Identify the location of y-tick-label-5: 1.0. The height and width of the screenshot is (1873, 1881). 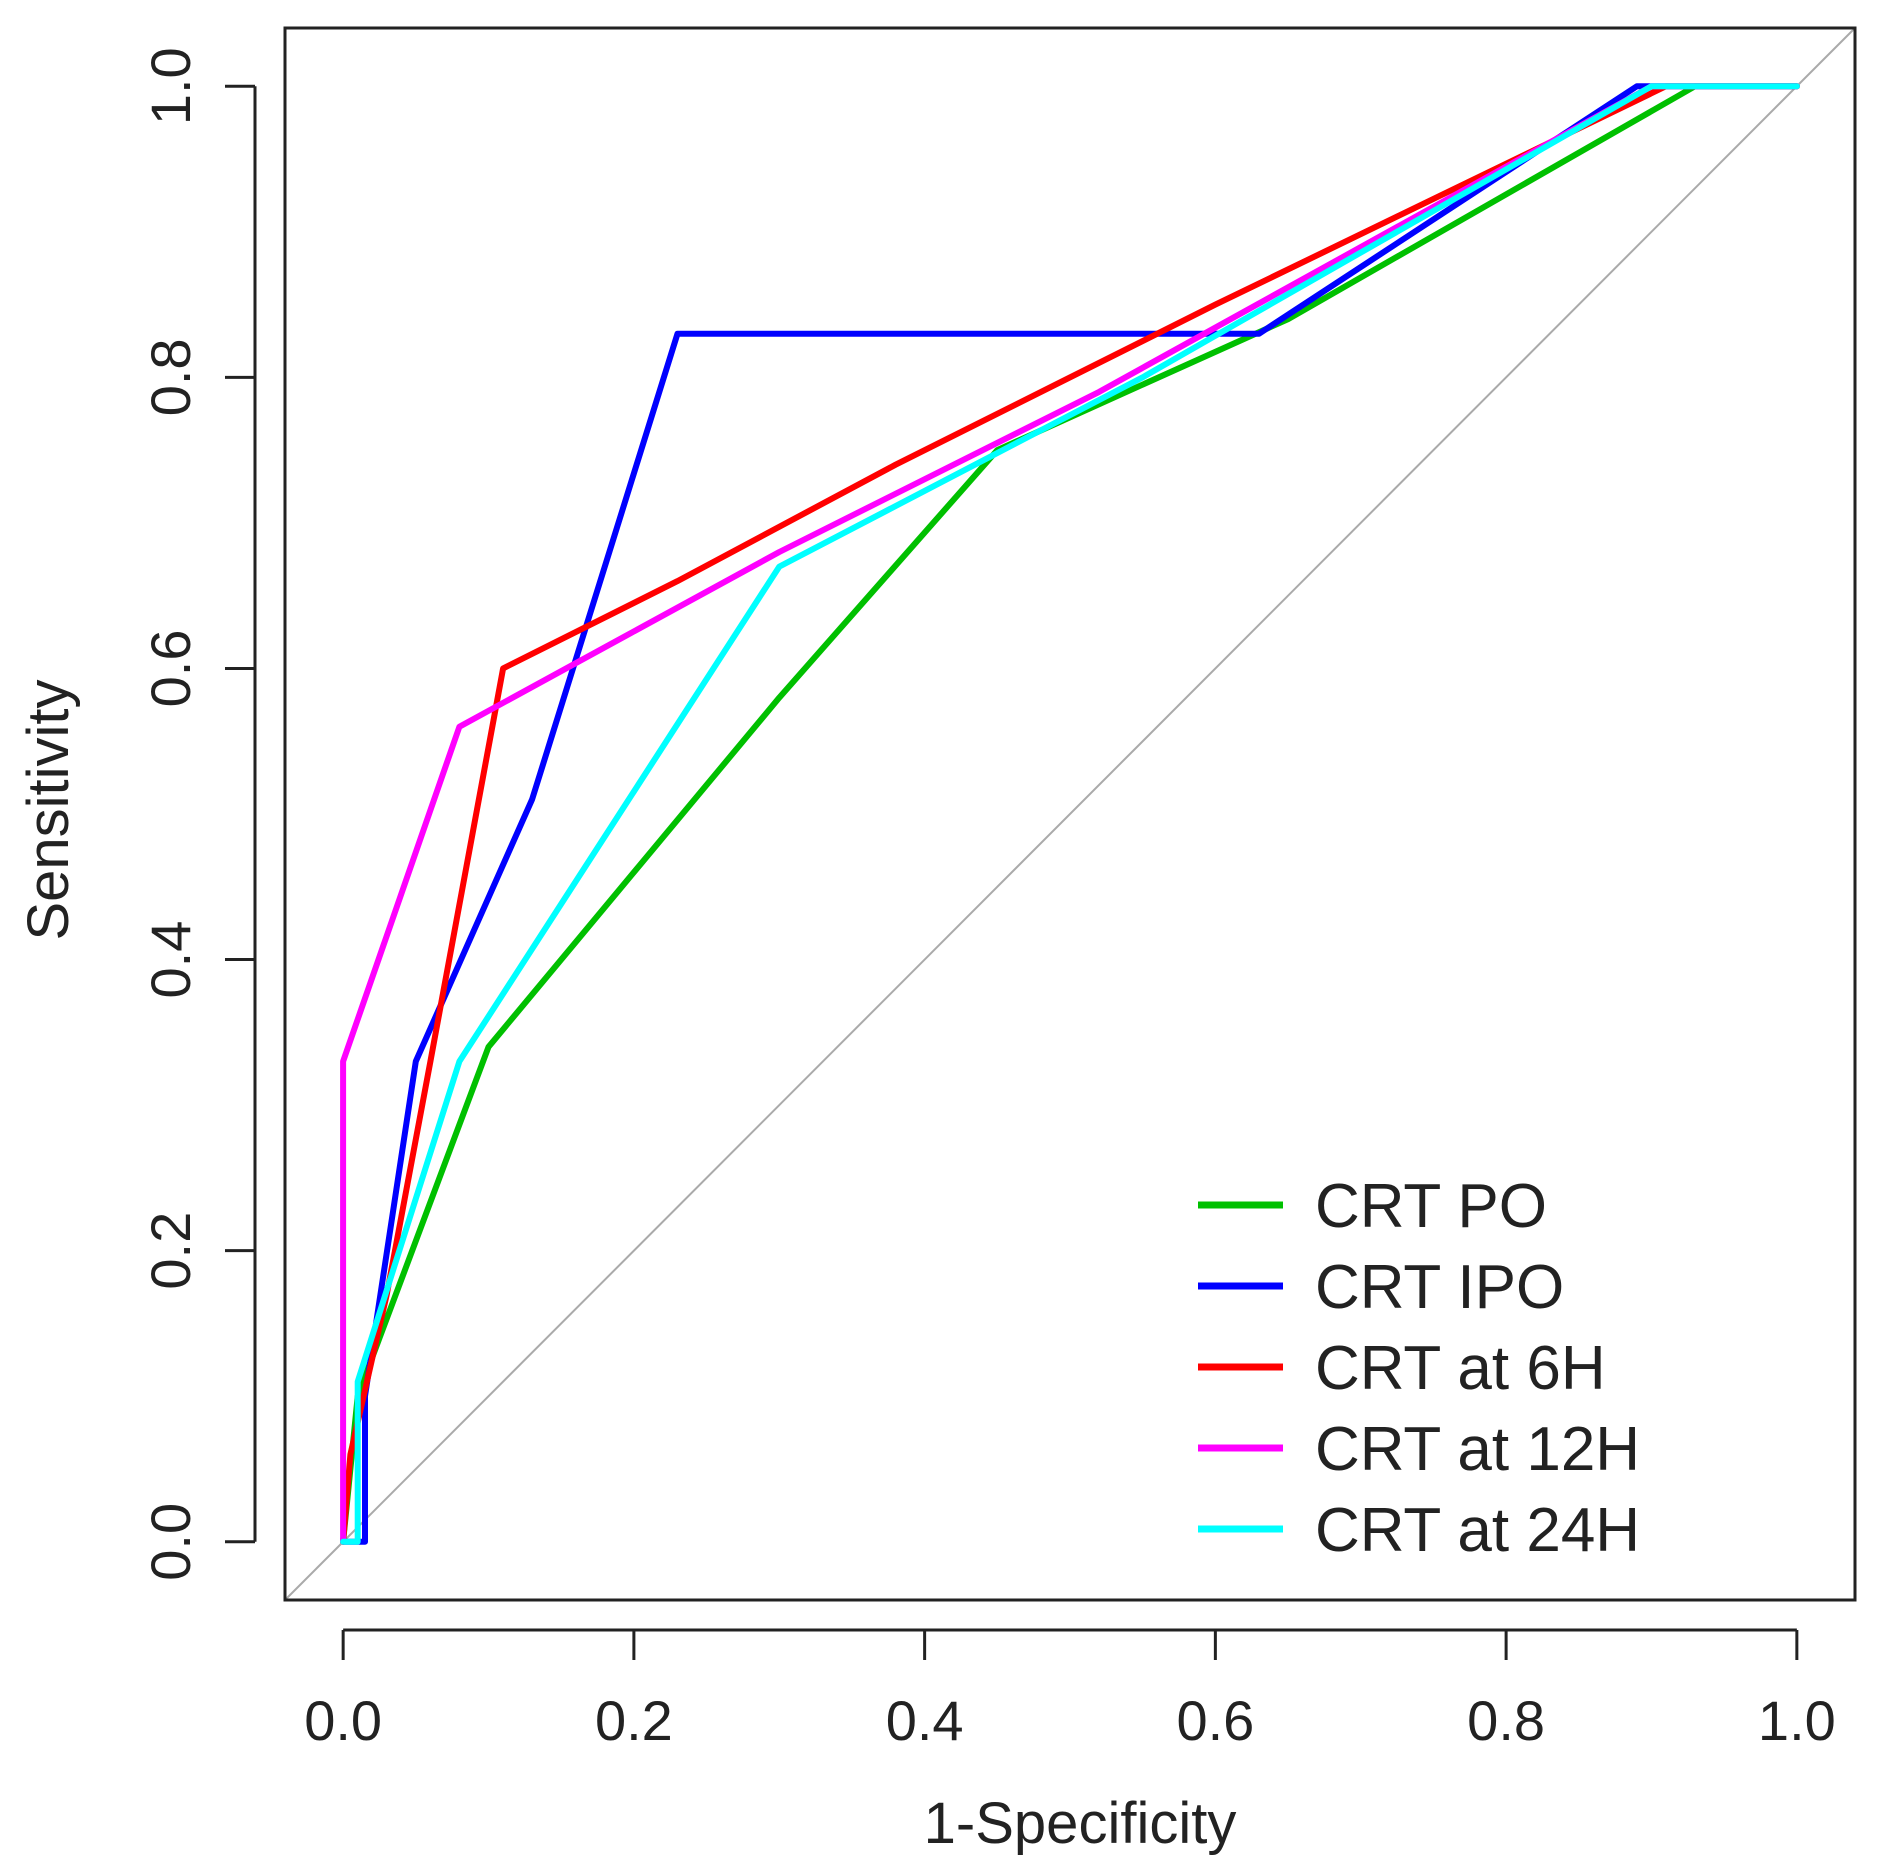
(170, 86).